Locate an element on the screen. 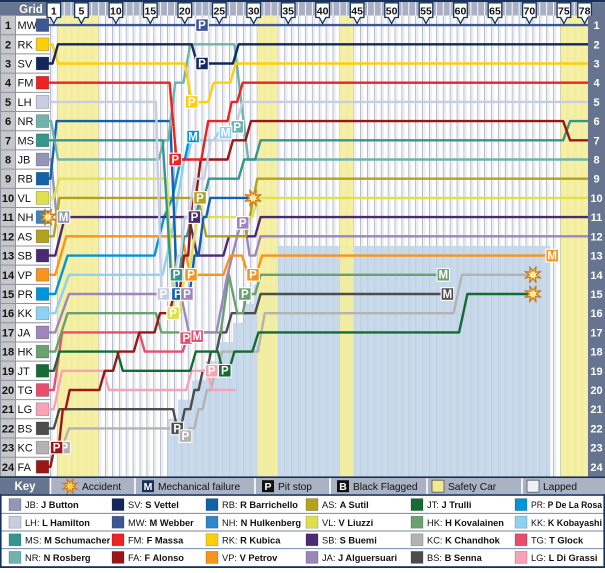  svg-text: Black Flagged is located at coordinates (385, 487).